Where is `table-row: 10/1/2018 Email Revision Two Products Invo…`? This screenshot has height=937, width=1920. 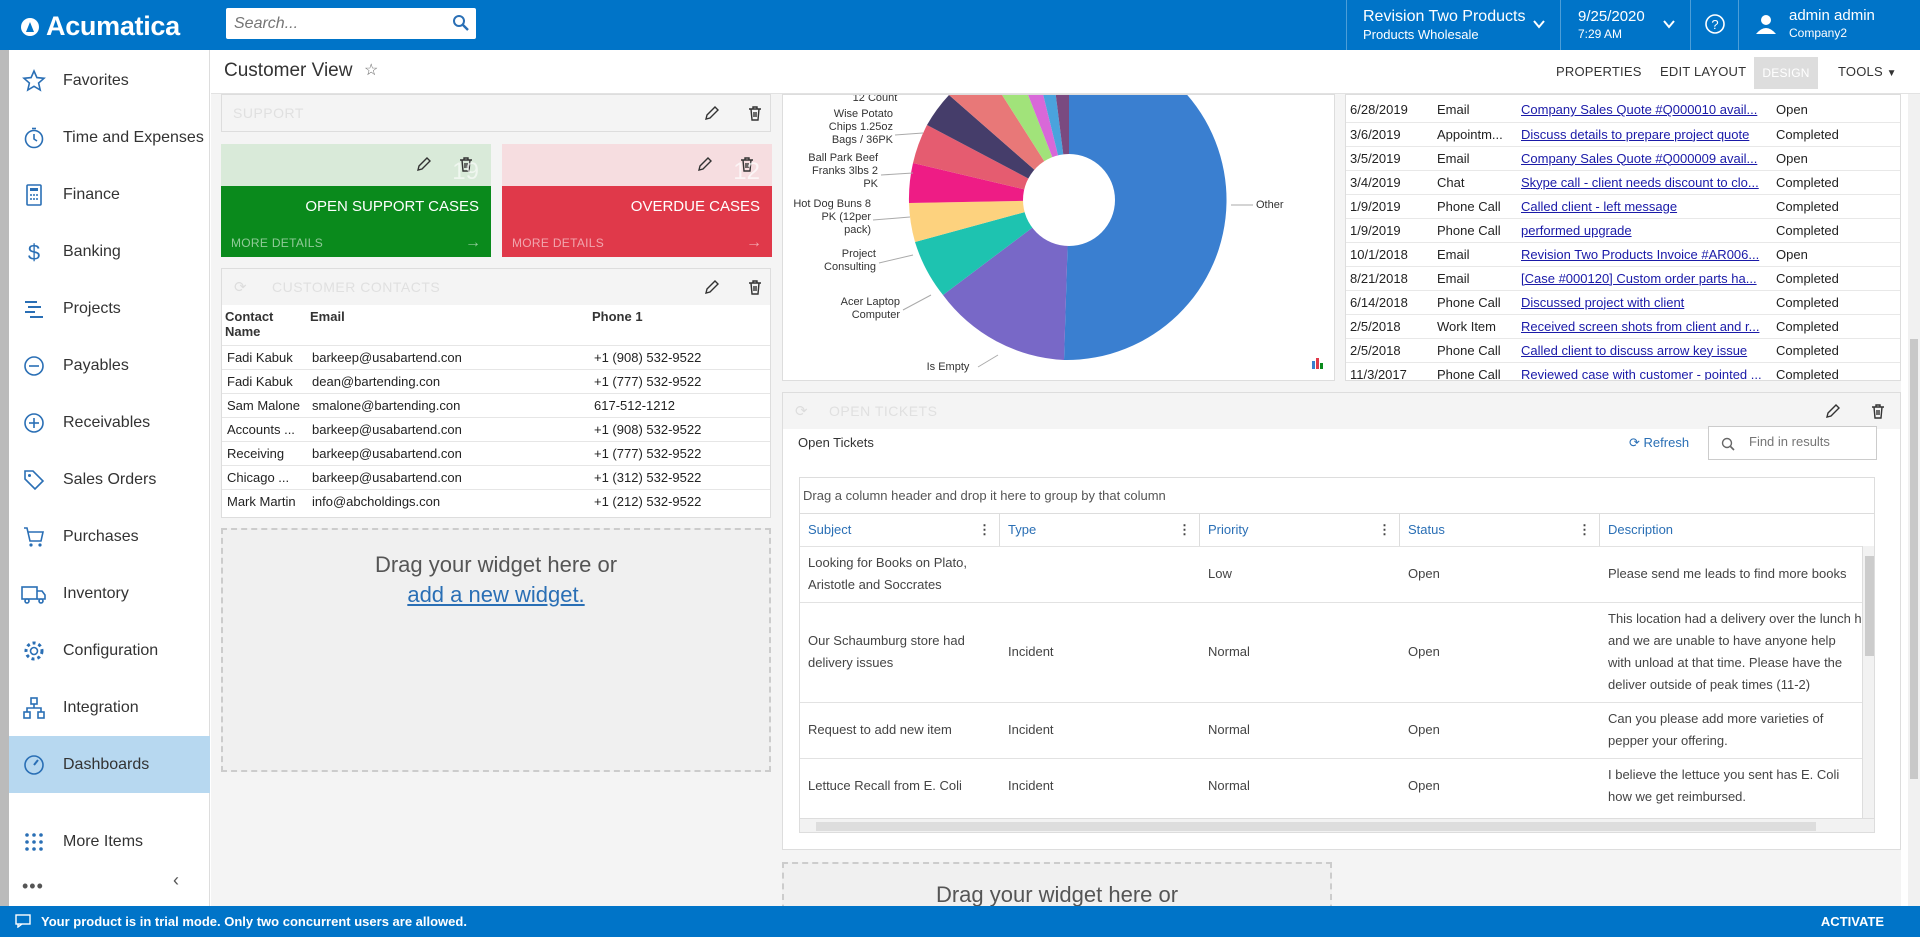 table-row: 10/1/2018 Email Revision Two Products Invo… is located at coordinates (1623, 254).